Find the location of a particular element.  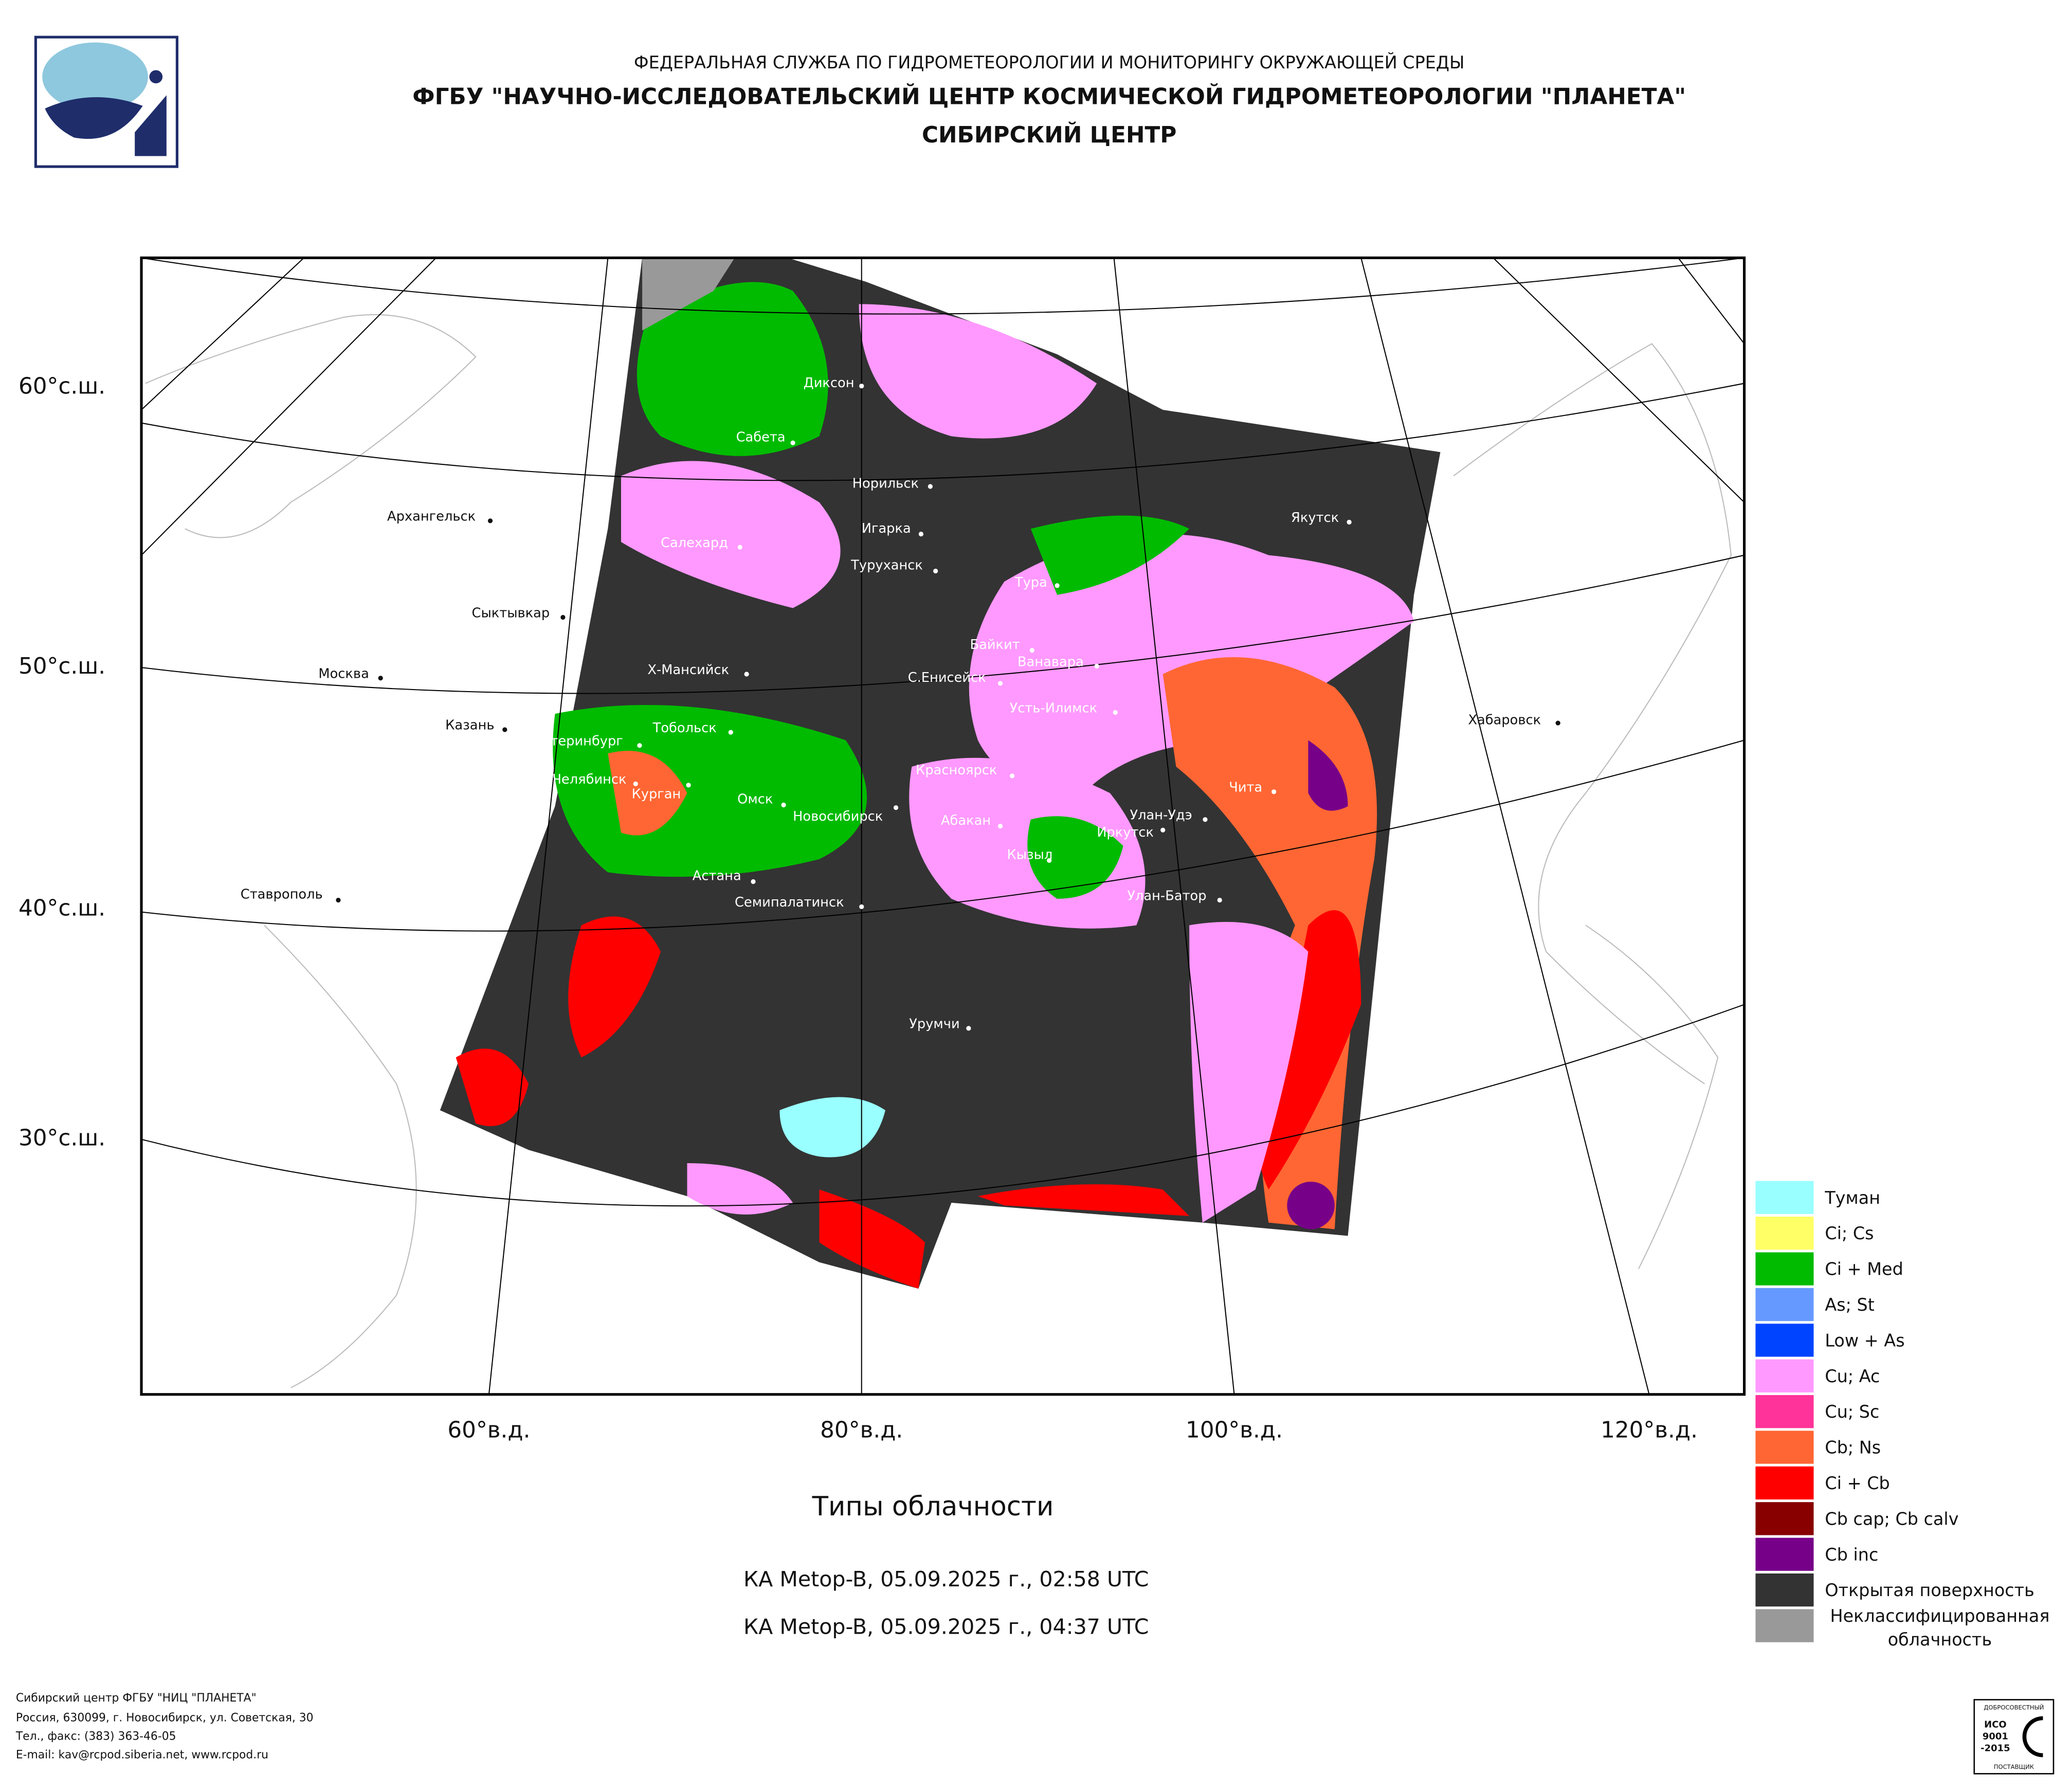

city-label: Москва is located at coordinates (343, 673).